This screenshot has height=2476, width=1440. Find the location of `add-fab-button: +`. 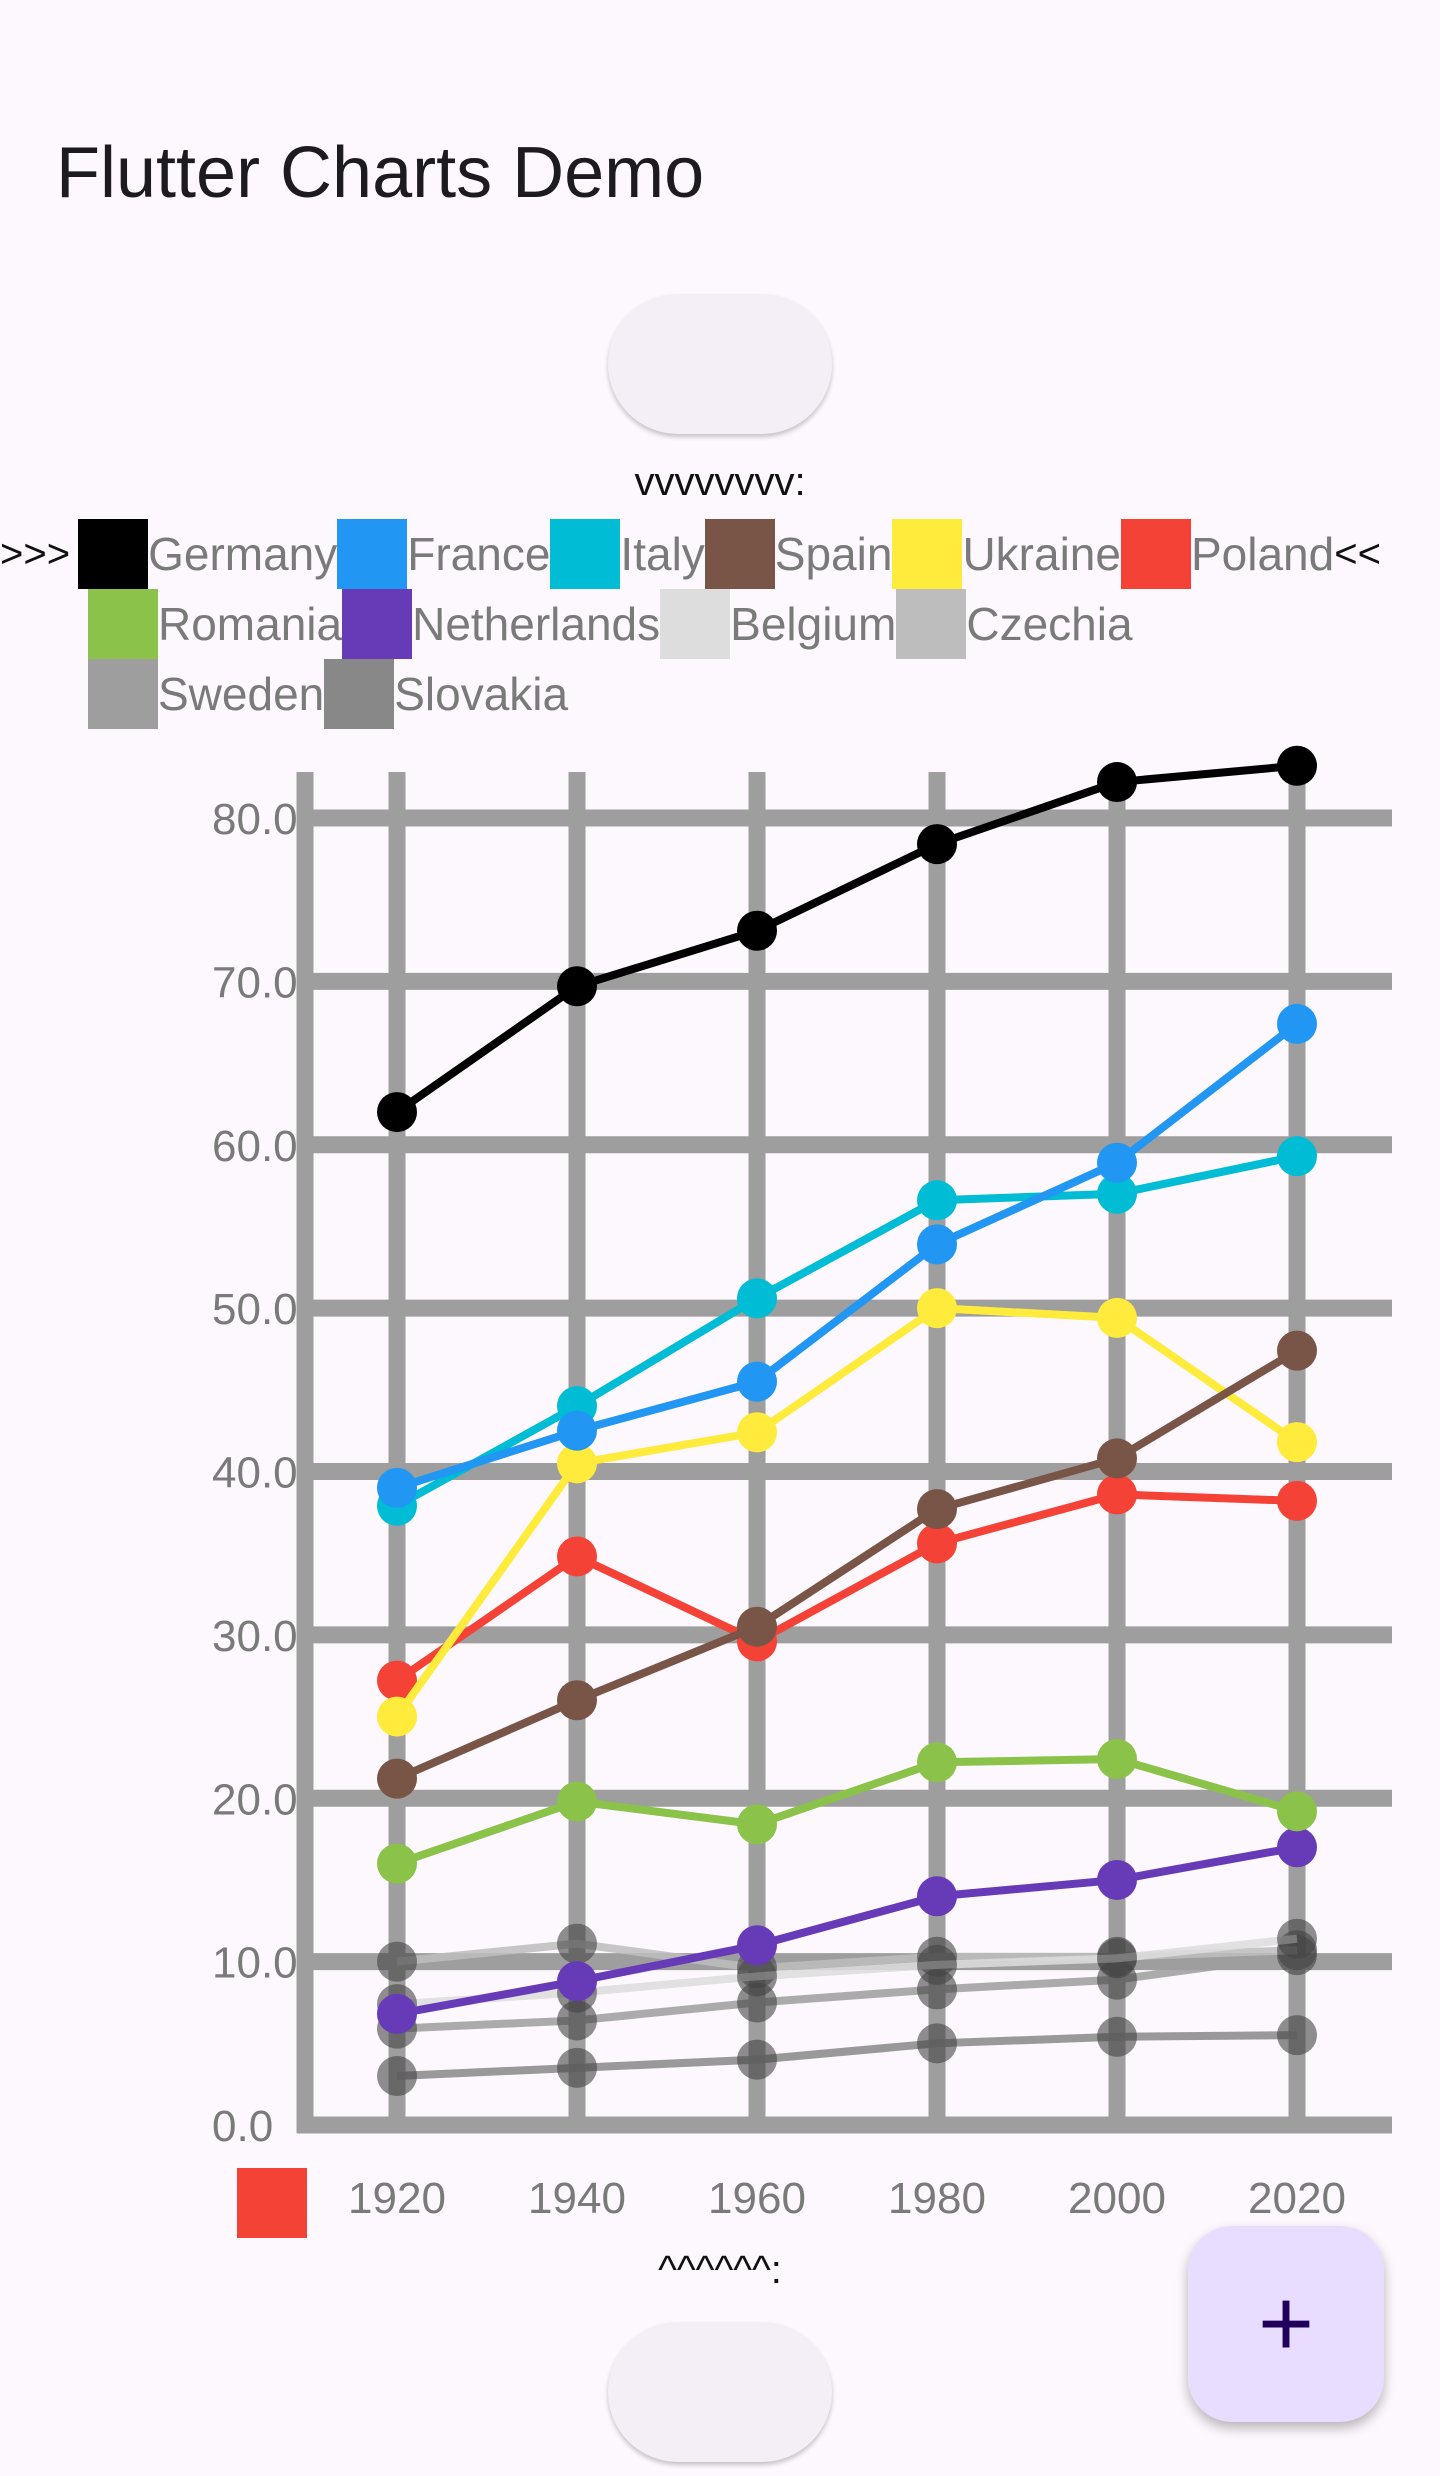

add-fab-button: + is located at coordinates (1286, 2324).